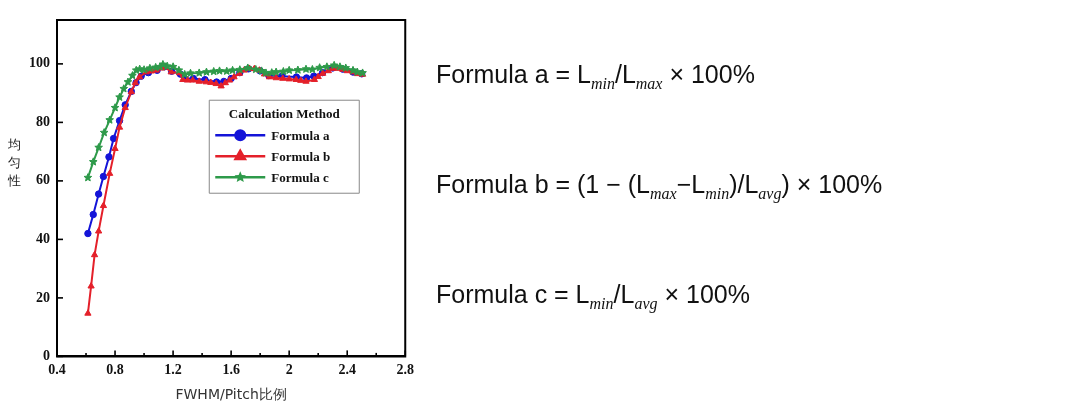  Describe the element at coordinates (405, 370) in the screenshot. I see `x-tick-label: 2.8` at that location.